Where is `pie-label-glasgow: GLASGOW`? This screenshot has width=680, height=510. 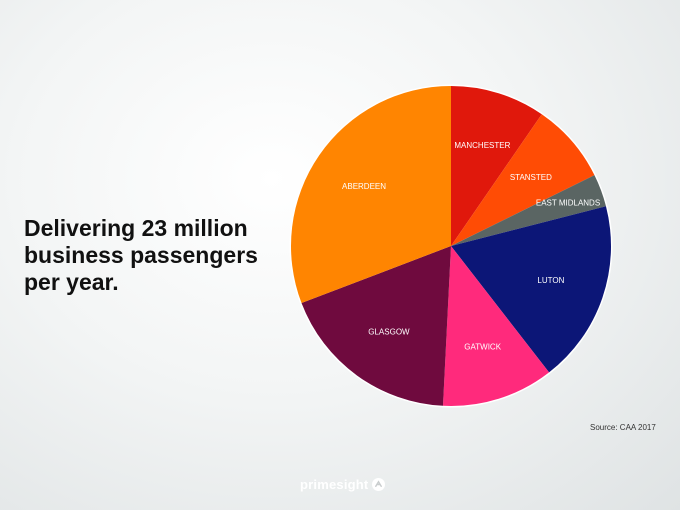 pie-label-glasgow: GLASGOW is located at coordinates (389, 331).